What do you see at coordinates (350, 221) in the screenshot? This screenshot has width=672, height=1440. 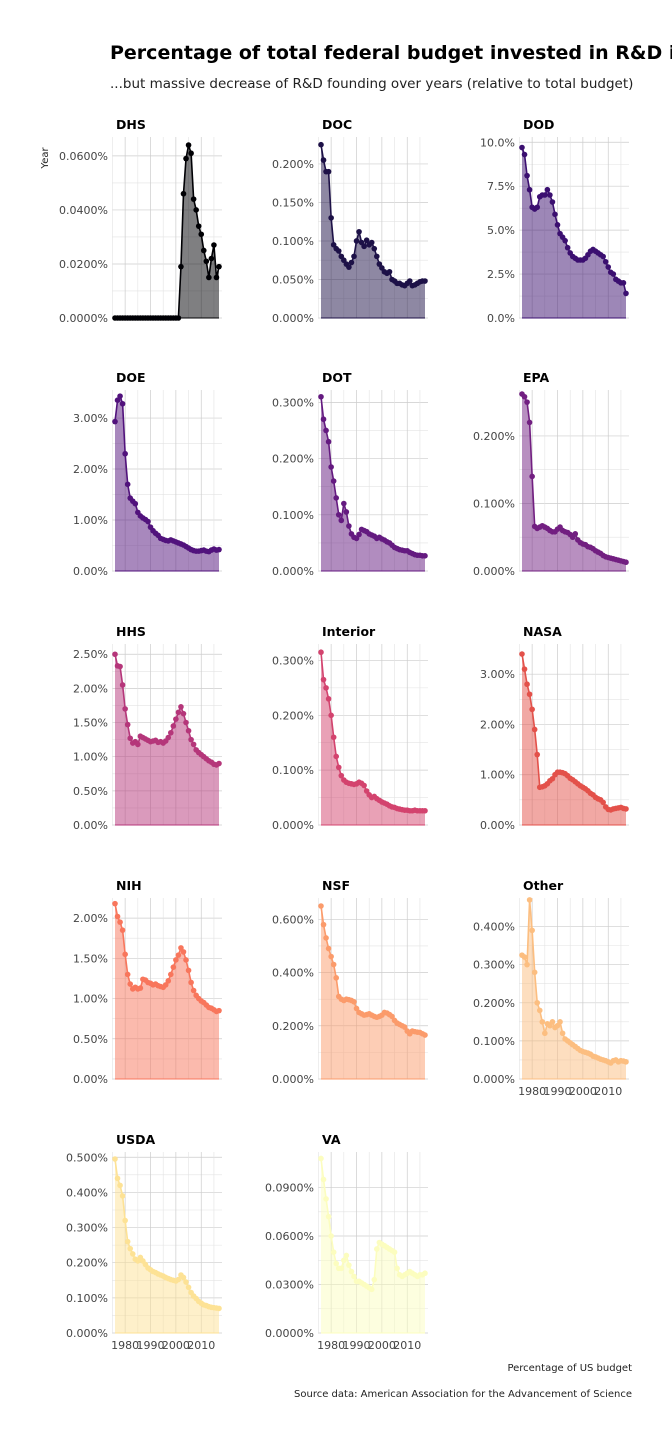 I see `facet-doc: DOC 0.000% 0.050% 0.100% 0.150% 0.200%` at bounding box center [350, 221].